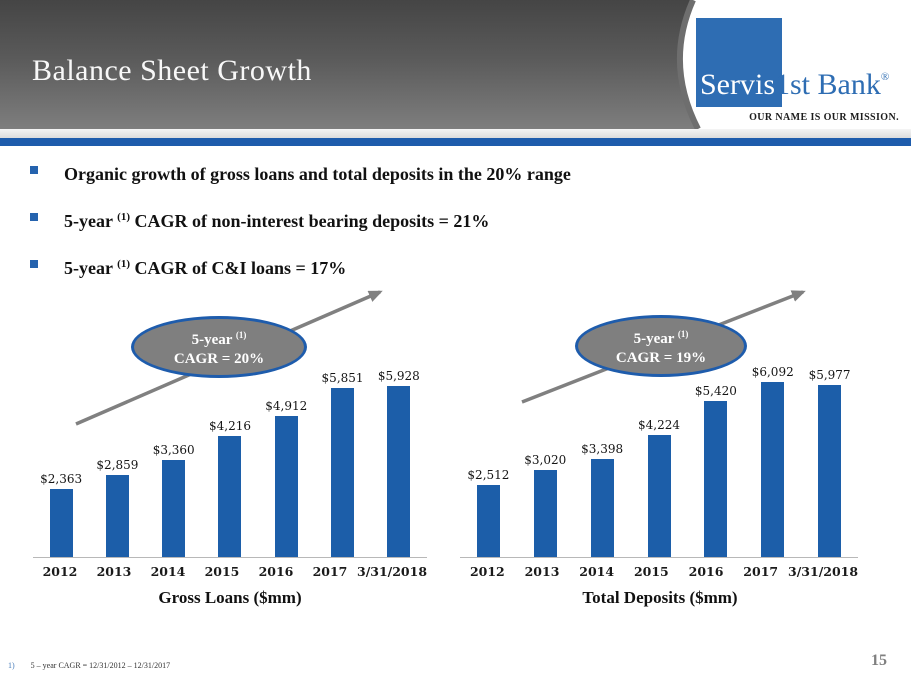  Describe the element at coordinates (11, 665) in the screenshot. I see `footnote-marker: 1)` at that location.